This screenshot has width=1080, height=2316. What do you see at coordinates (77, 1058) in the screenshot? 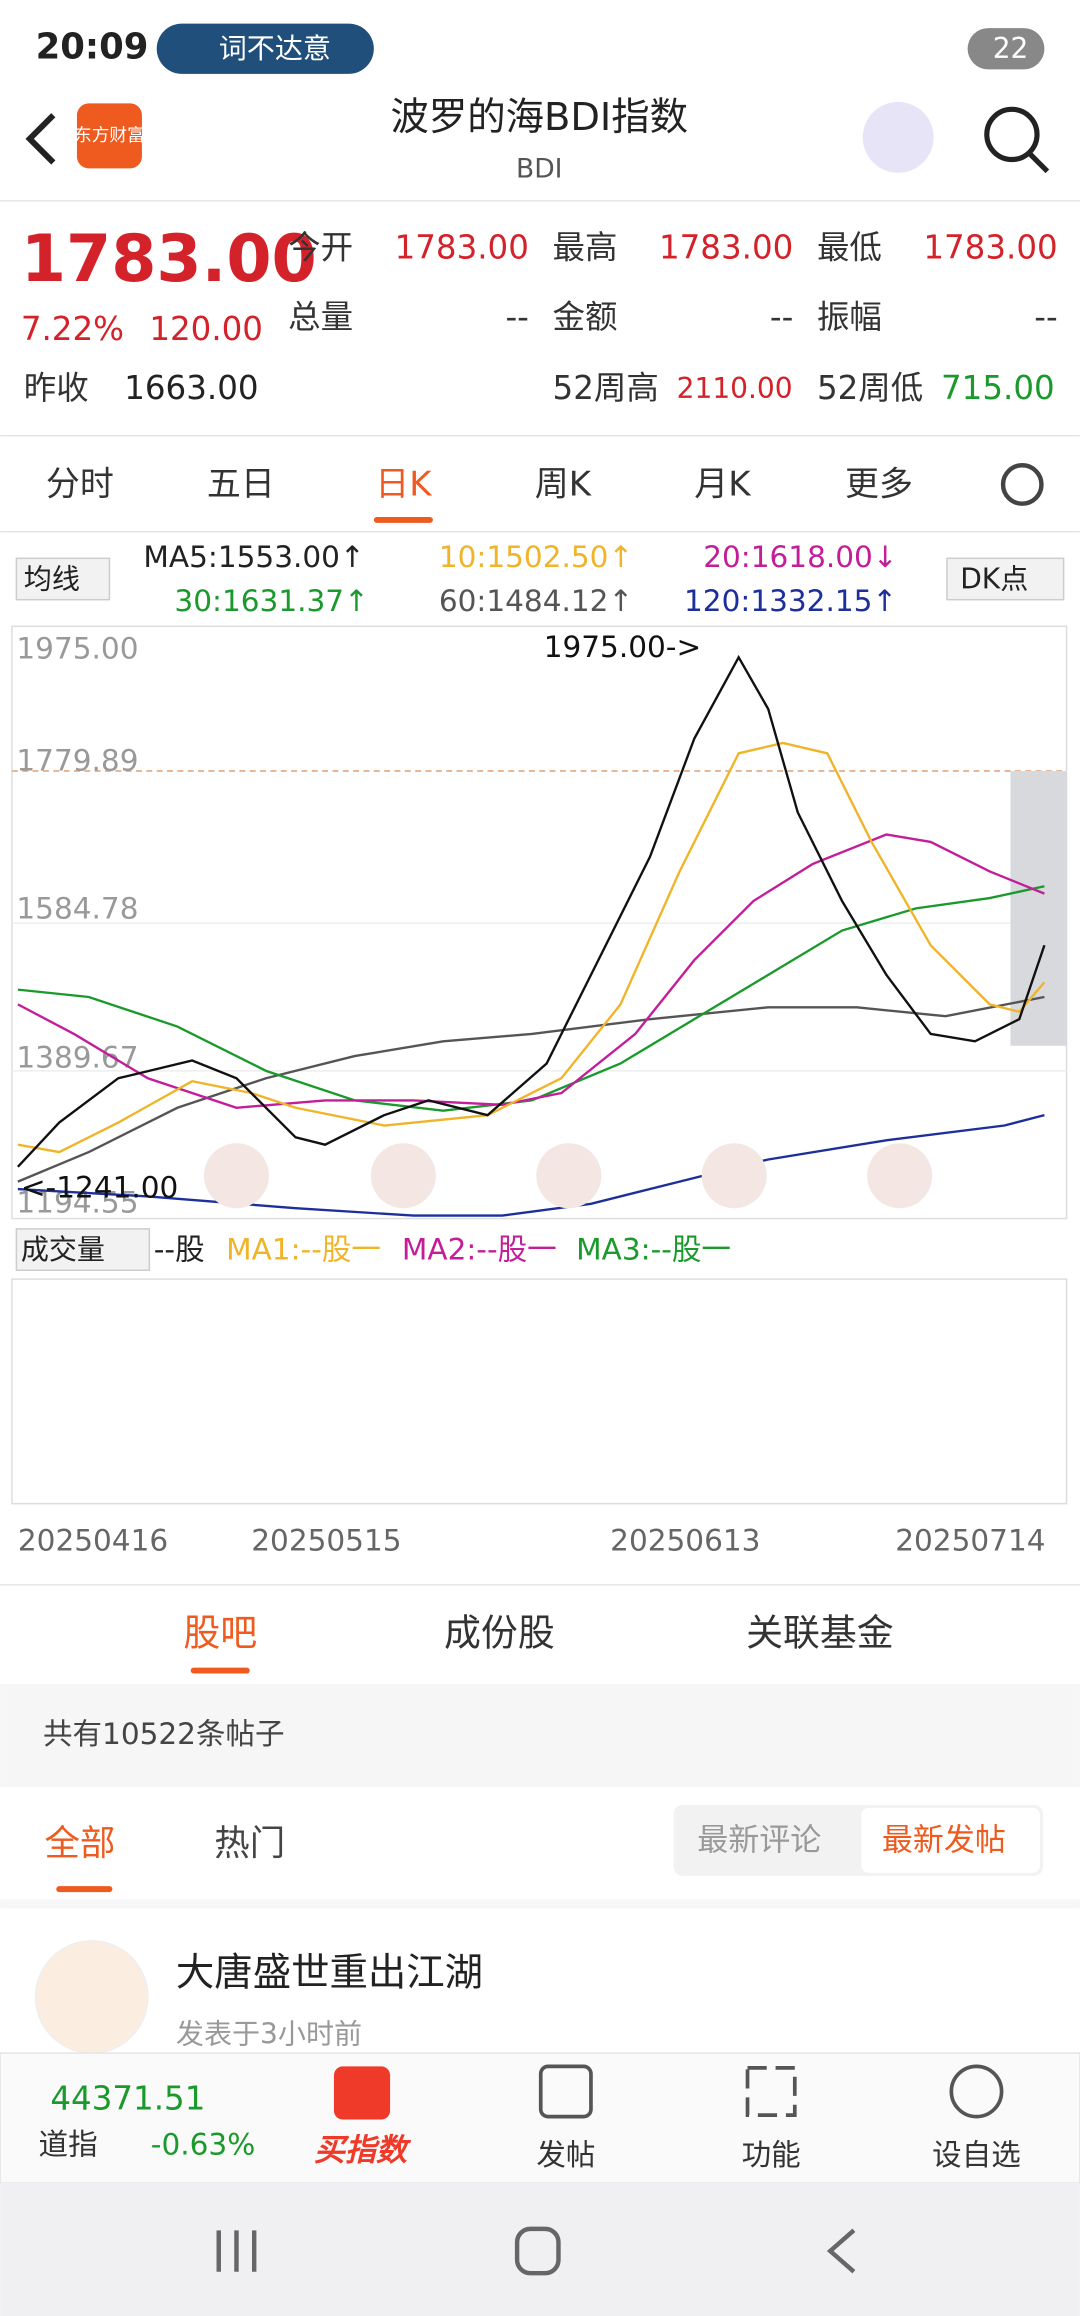
I see `price-label: 1389.67` at bounding box center [77, 1058].